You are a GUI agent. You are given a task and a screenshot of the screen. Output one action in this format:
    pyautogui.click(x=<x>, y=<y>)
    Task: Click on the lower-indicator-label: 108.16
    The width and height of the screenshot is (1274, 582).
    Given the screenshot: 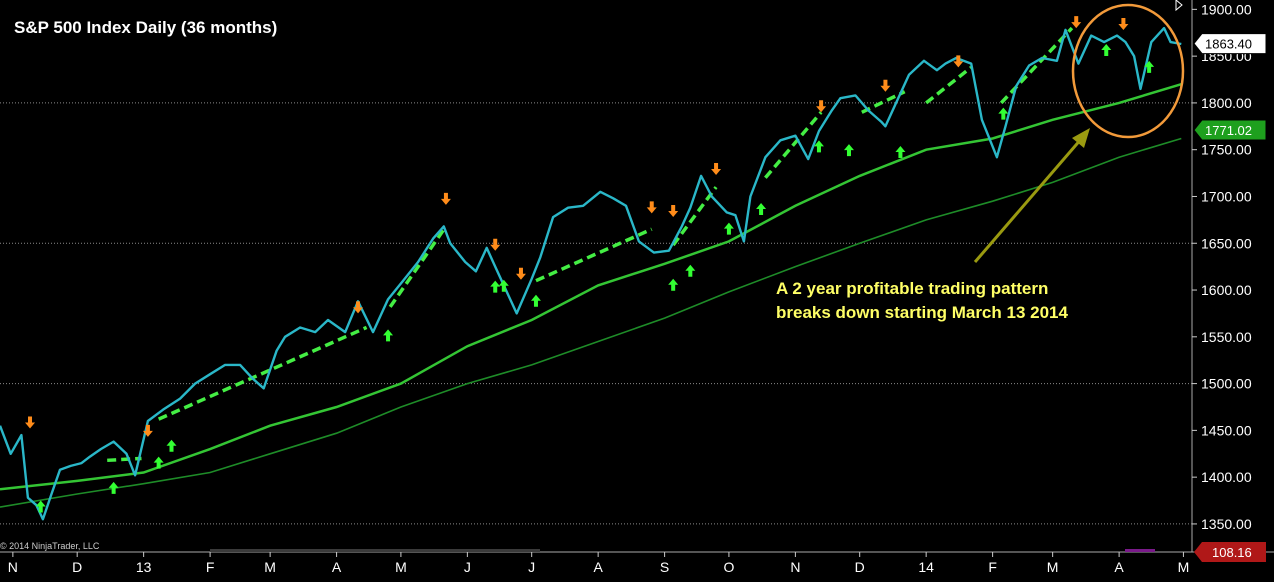 What is the action you would take?
    pyautogui.click(x=1232, y=552)
    